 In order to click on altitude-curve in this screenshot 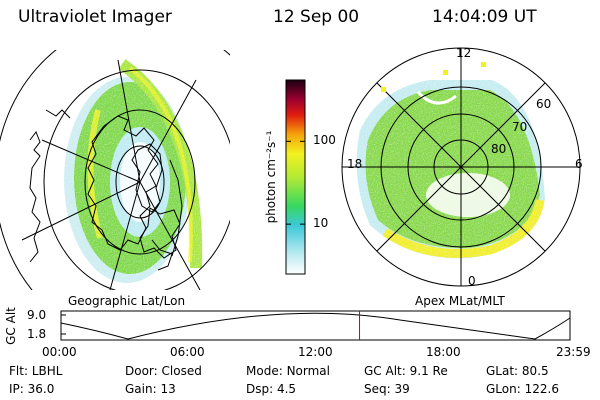, I will do `click(315, 326)`.